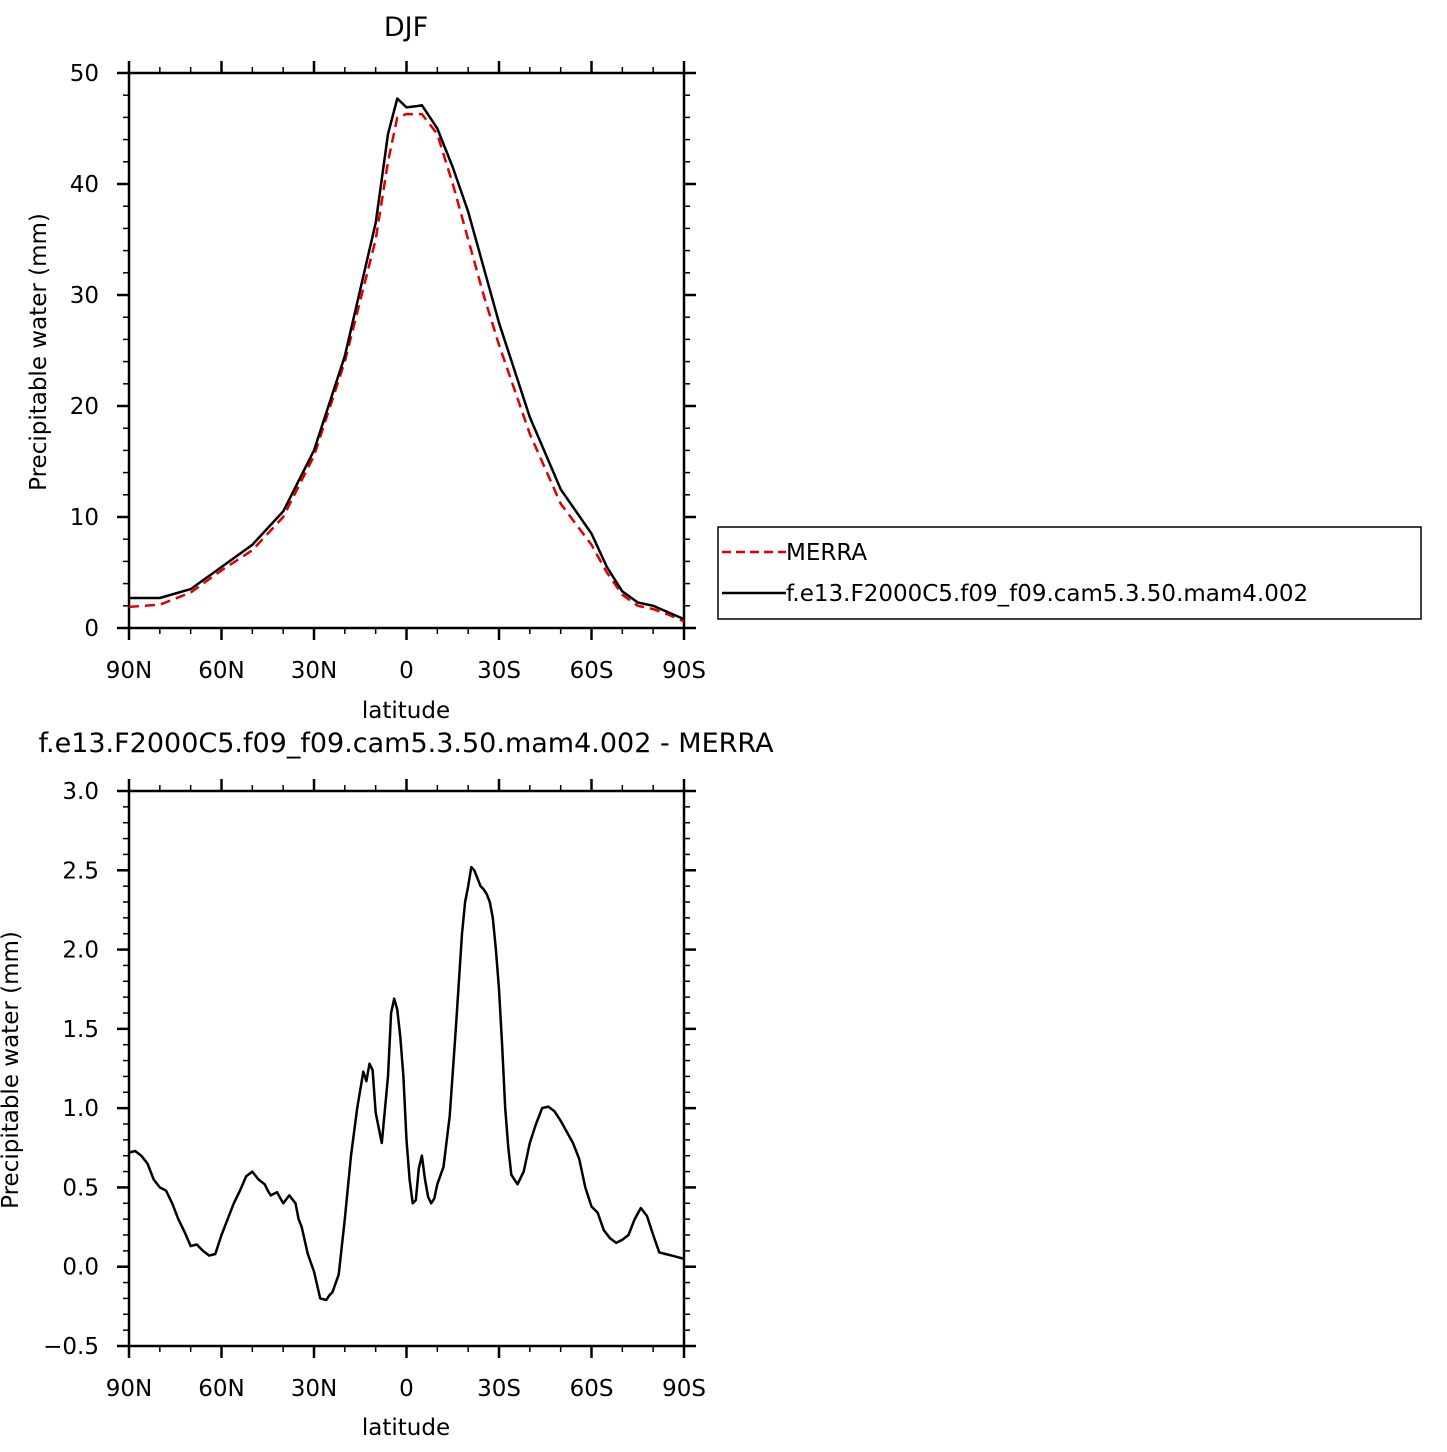  Describe the element at coordinates (80, 1268) in the screenshot. I see `y-tick-label: 0.0` at that location.